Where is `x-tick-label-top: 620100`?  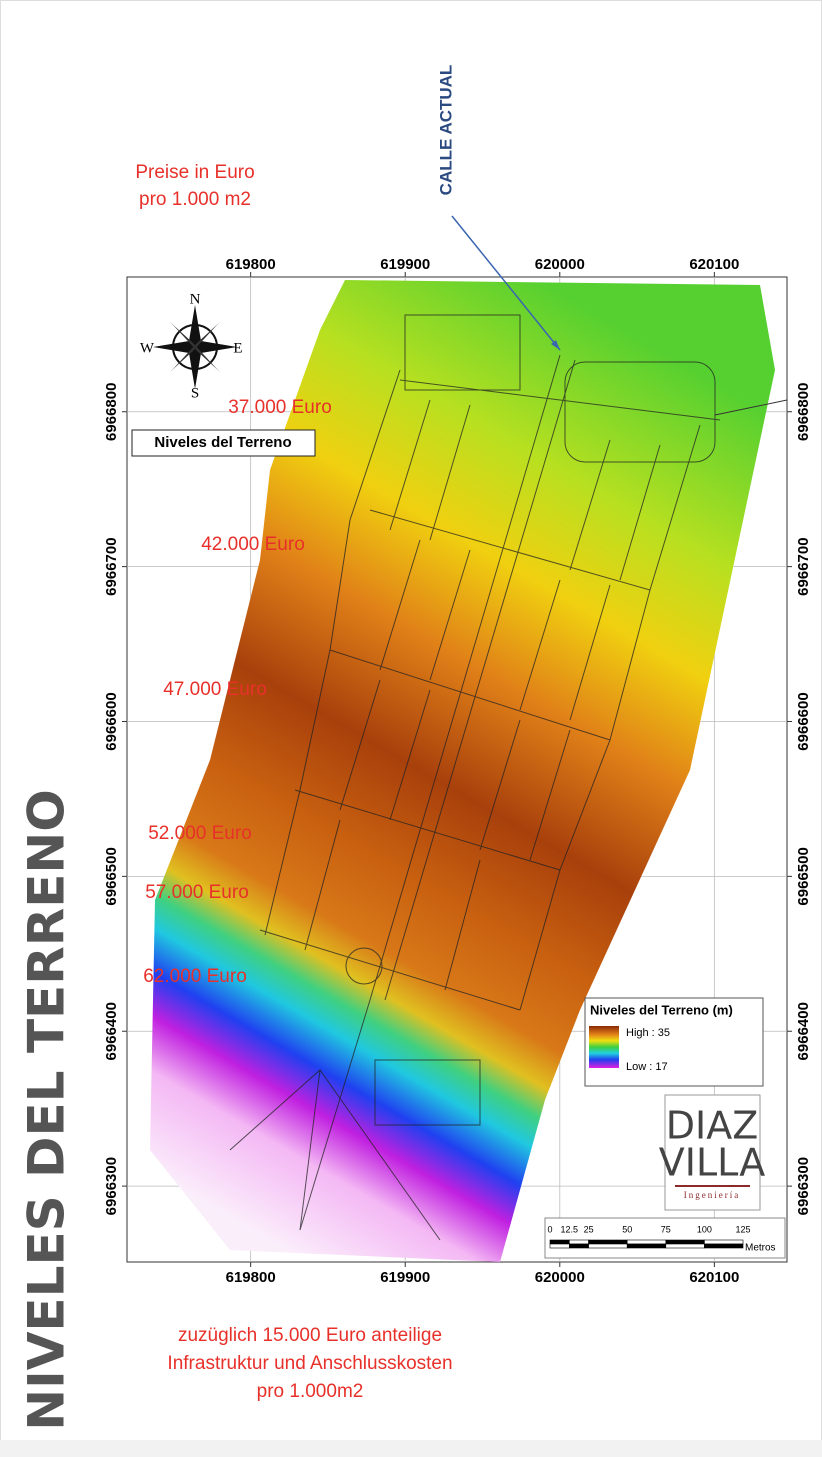 x-tick-label-top: 620100 is located at coordinates (714, 264).